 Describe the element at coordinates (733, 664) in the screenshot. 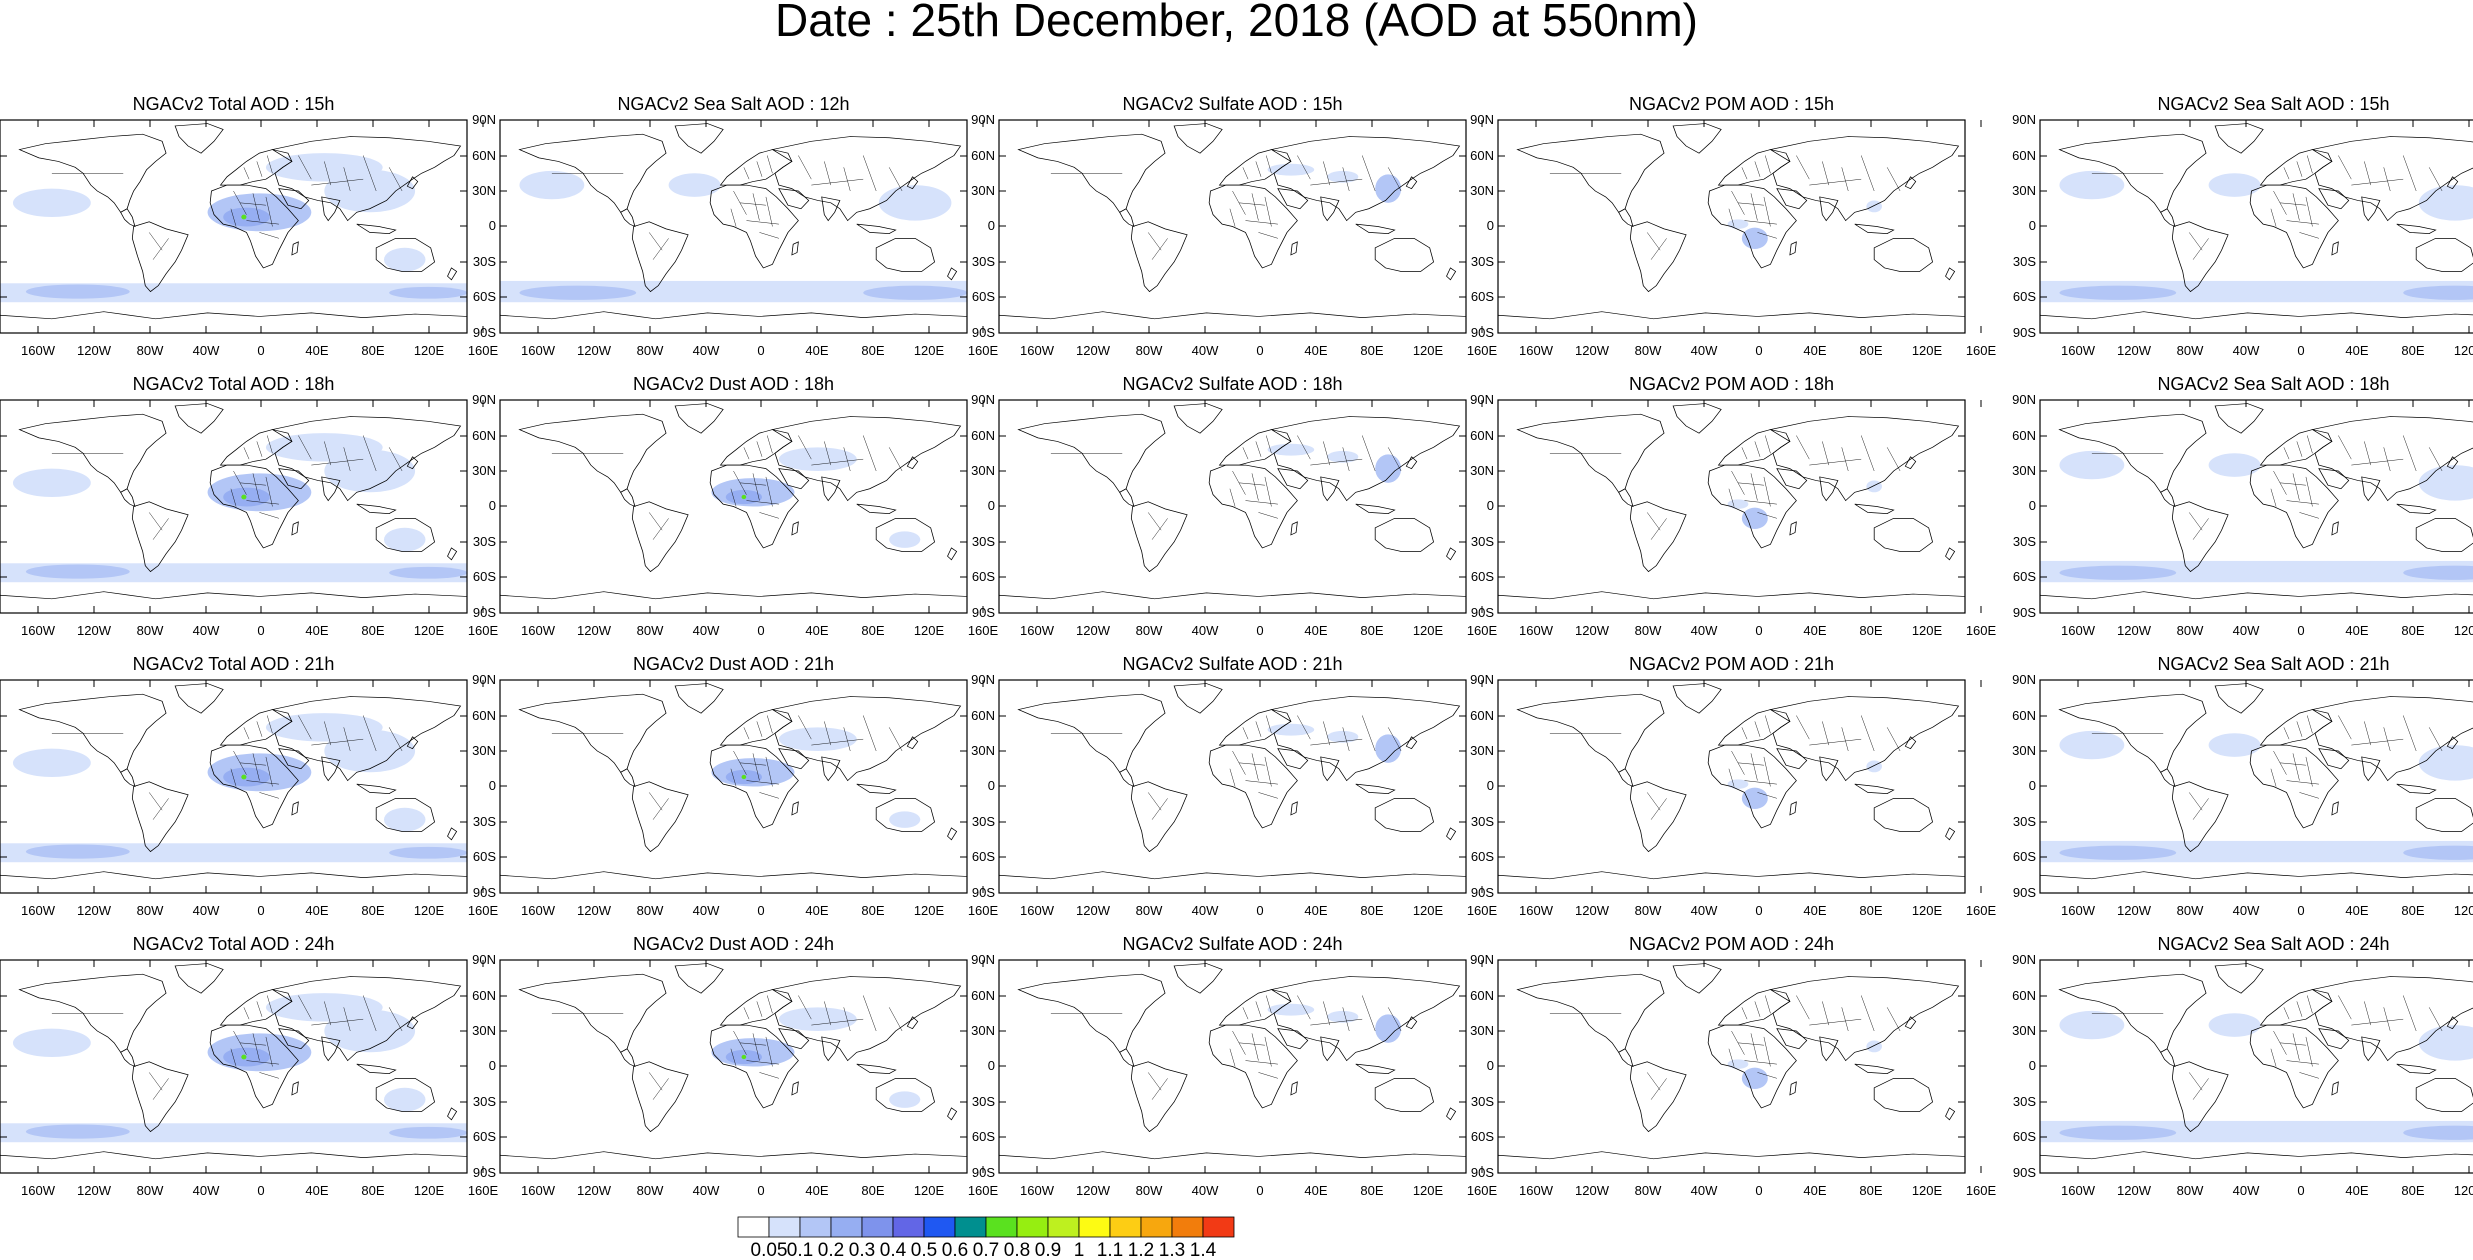

I see `panel-title: NGACv2 Dust AOD : 21h` at that location.